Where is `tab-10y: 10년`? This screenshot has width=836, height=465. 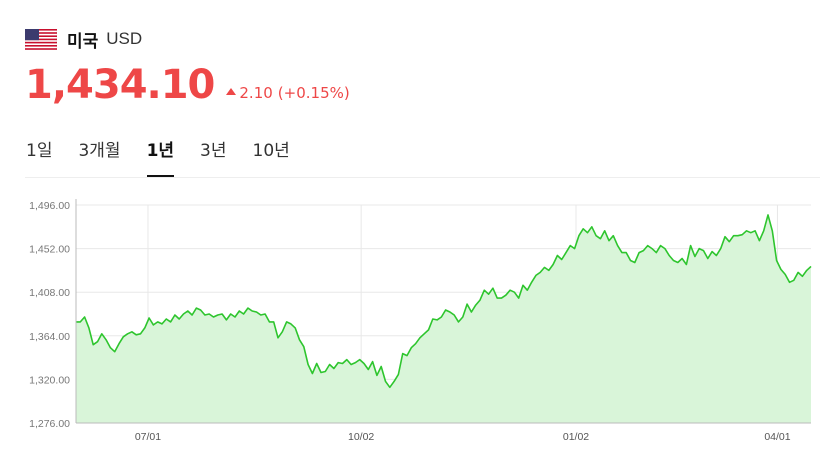 tab-10y: 10년 is located at coordinates (271, 151).